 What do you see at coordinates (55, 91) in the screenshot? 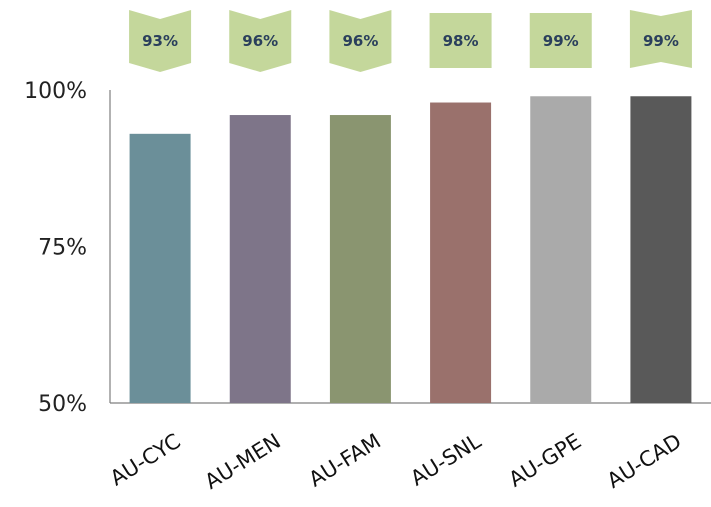
I see `y-tick-label: 100%` at bounding box center [55, 91].